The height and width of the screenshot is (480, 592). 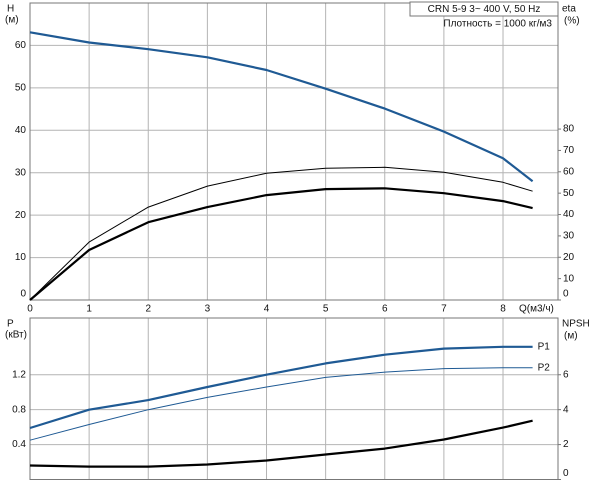 What do you see at coordinates (19, 374) in the screenshot?
I see `y-tick-label: 1.2` at bounding box center [19, 374].